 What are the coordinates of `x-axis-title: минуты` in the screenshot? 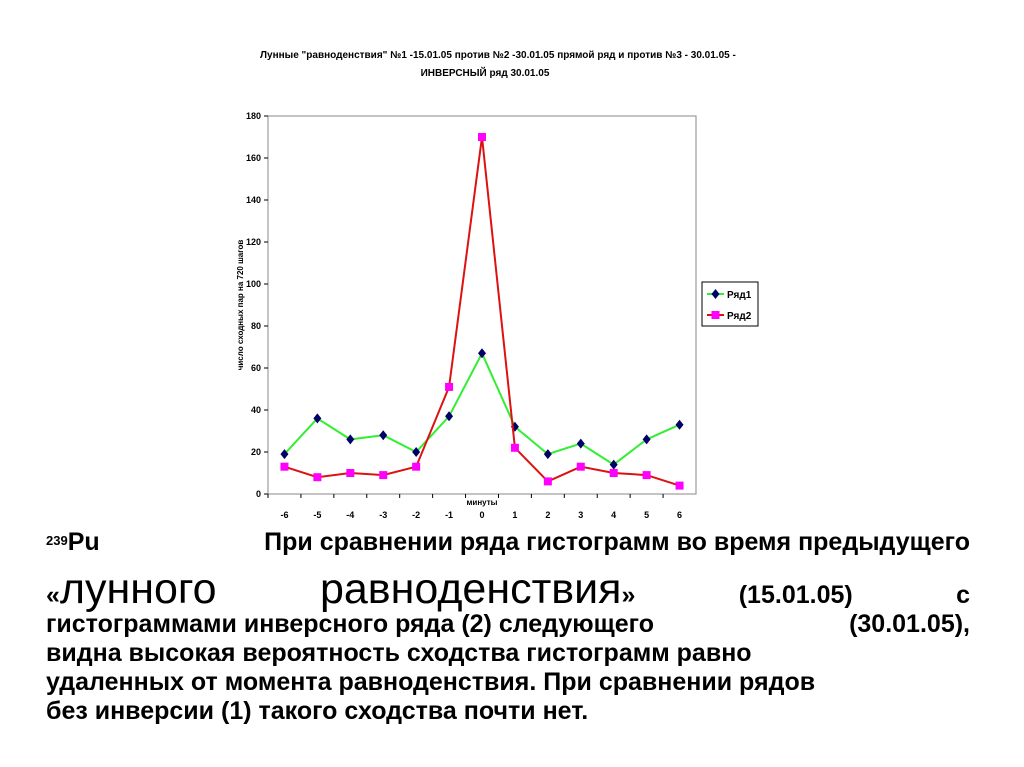 It's located at (482, 502).